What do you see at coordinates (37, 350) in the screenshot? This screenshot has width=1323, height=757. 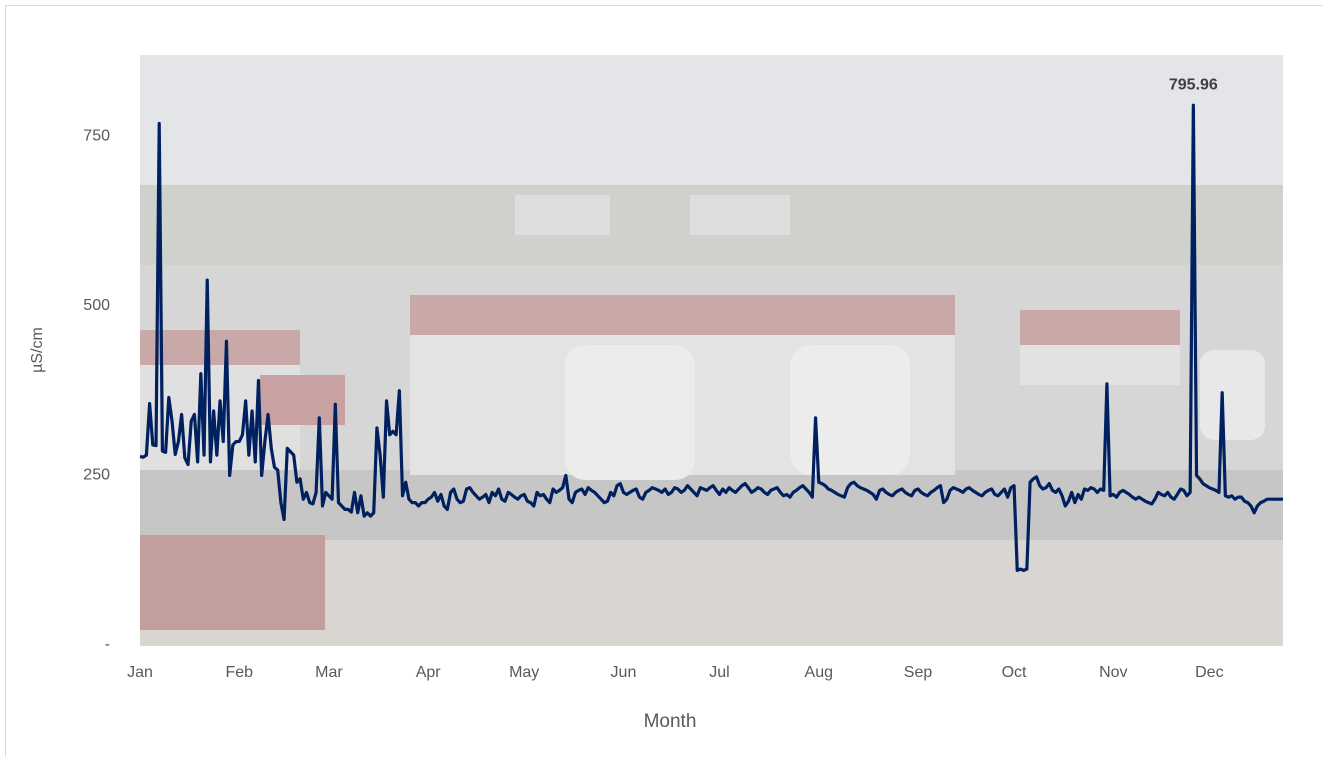 I see `y-axis-label: µS/cm` at bounding box center [37, 350].